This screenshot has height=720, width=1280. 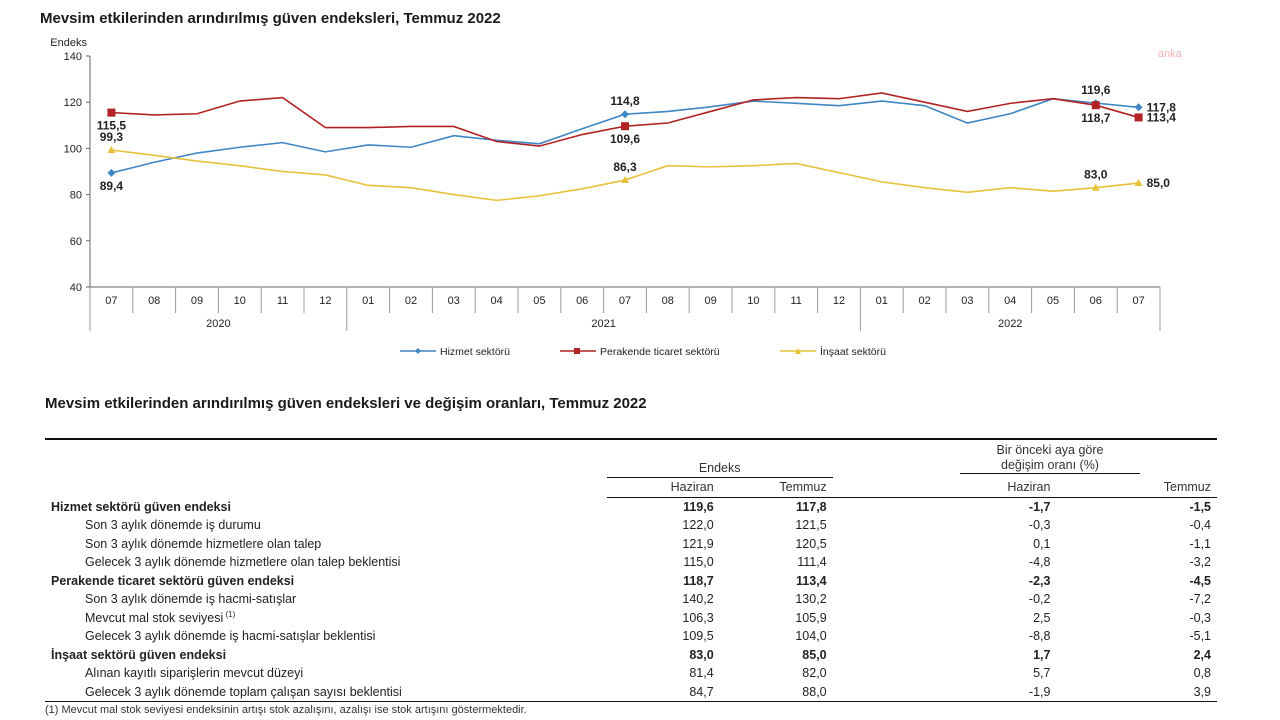 I want to click on table-cell: -0,4, so click(x=1200, y=525).